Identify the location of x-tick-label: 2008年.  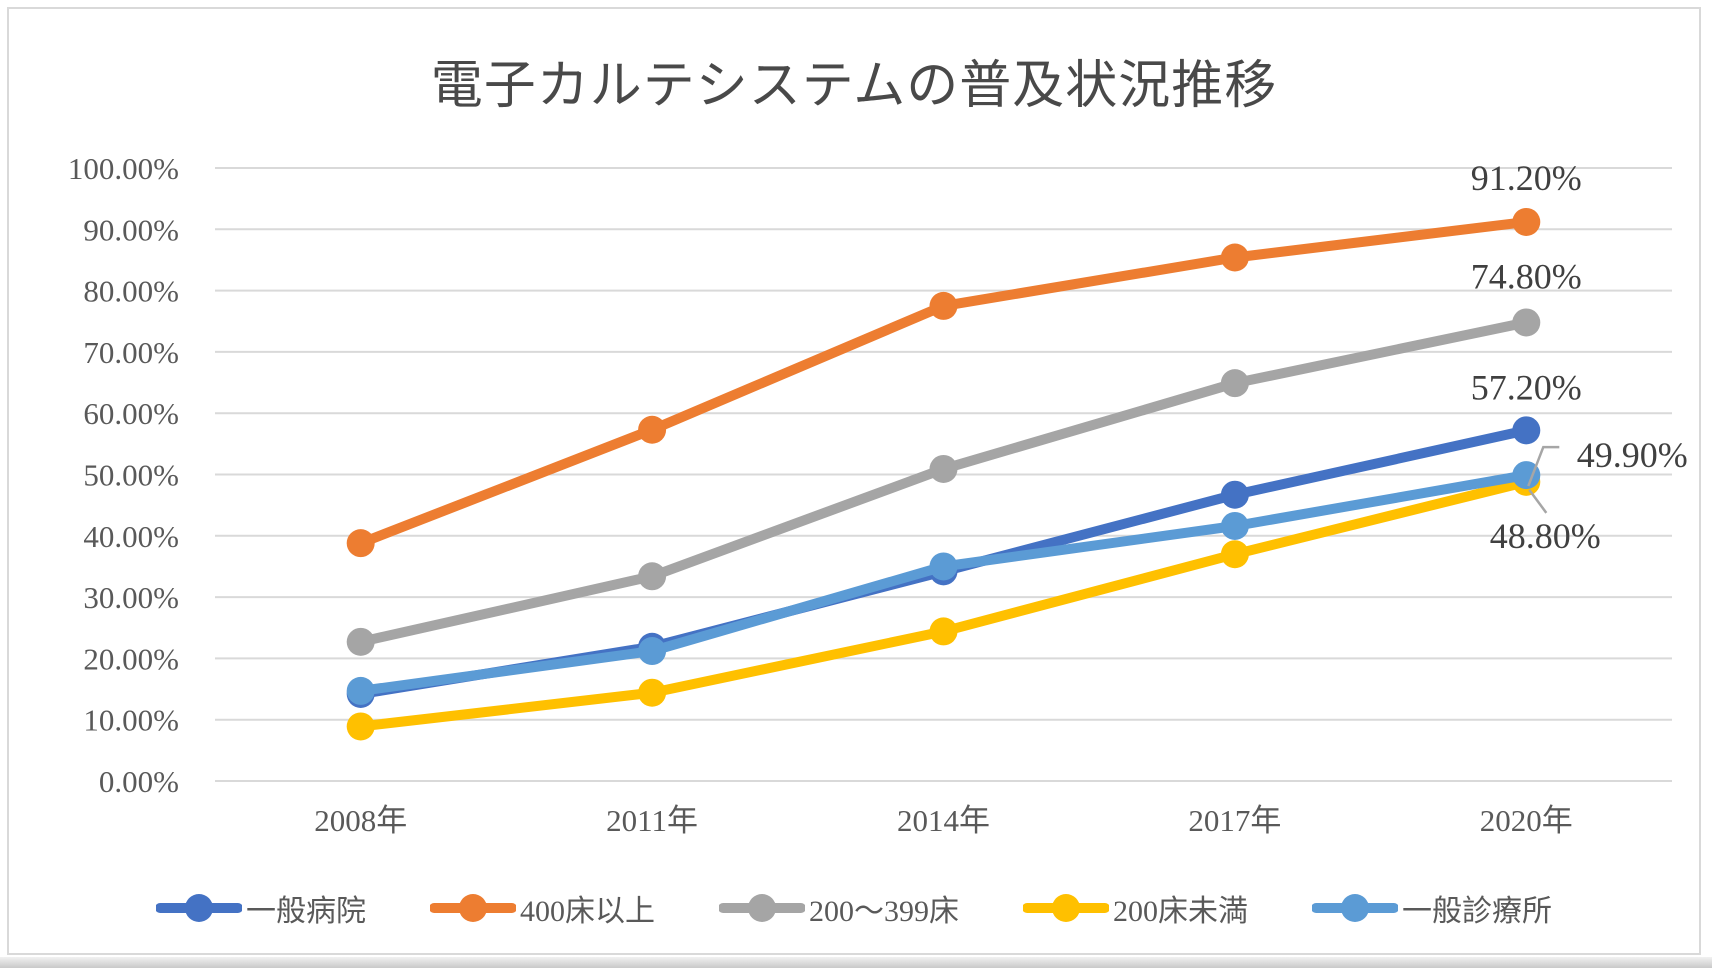
(360, 820).